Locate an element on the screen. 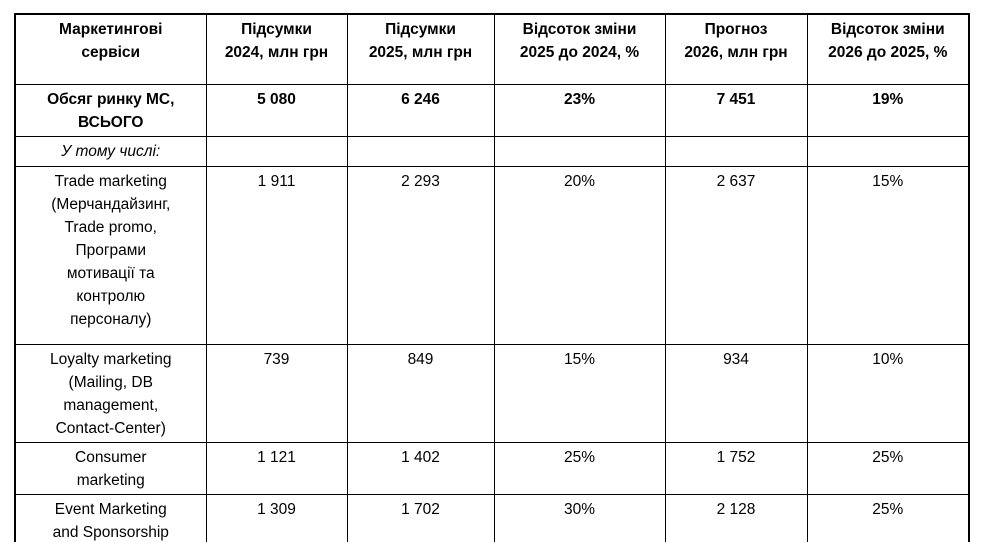 The width and height of the screenshot is (982, 542). table-cell: 30% is located at coordinates (579, 517).